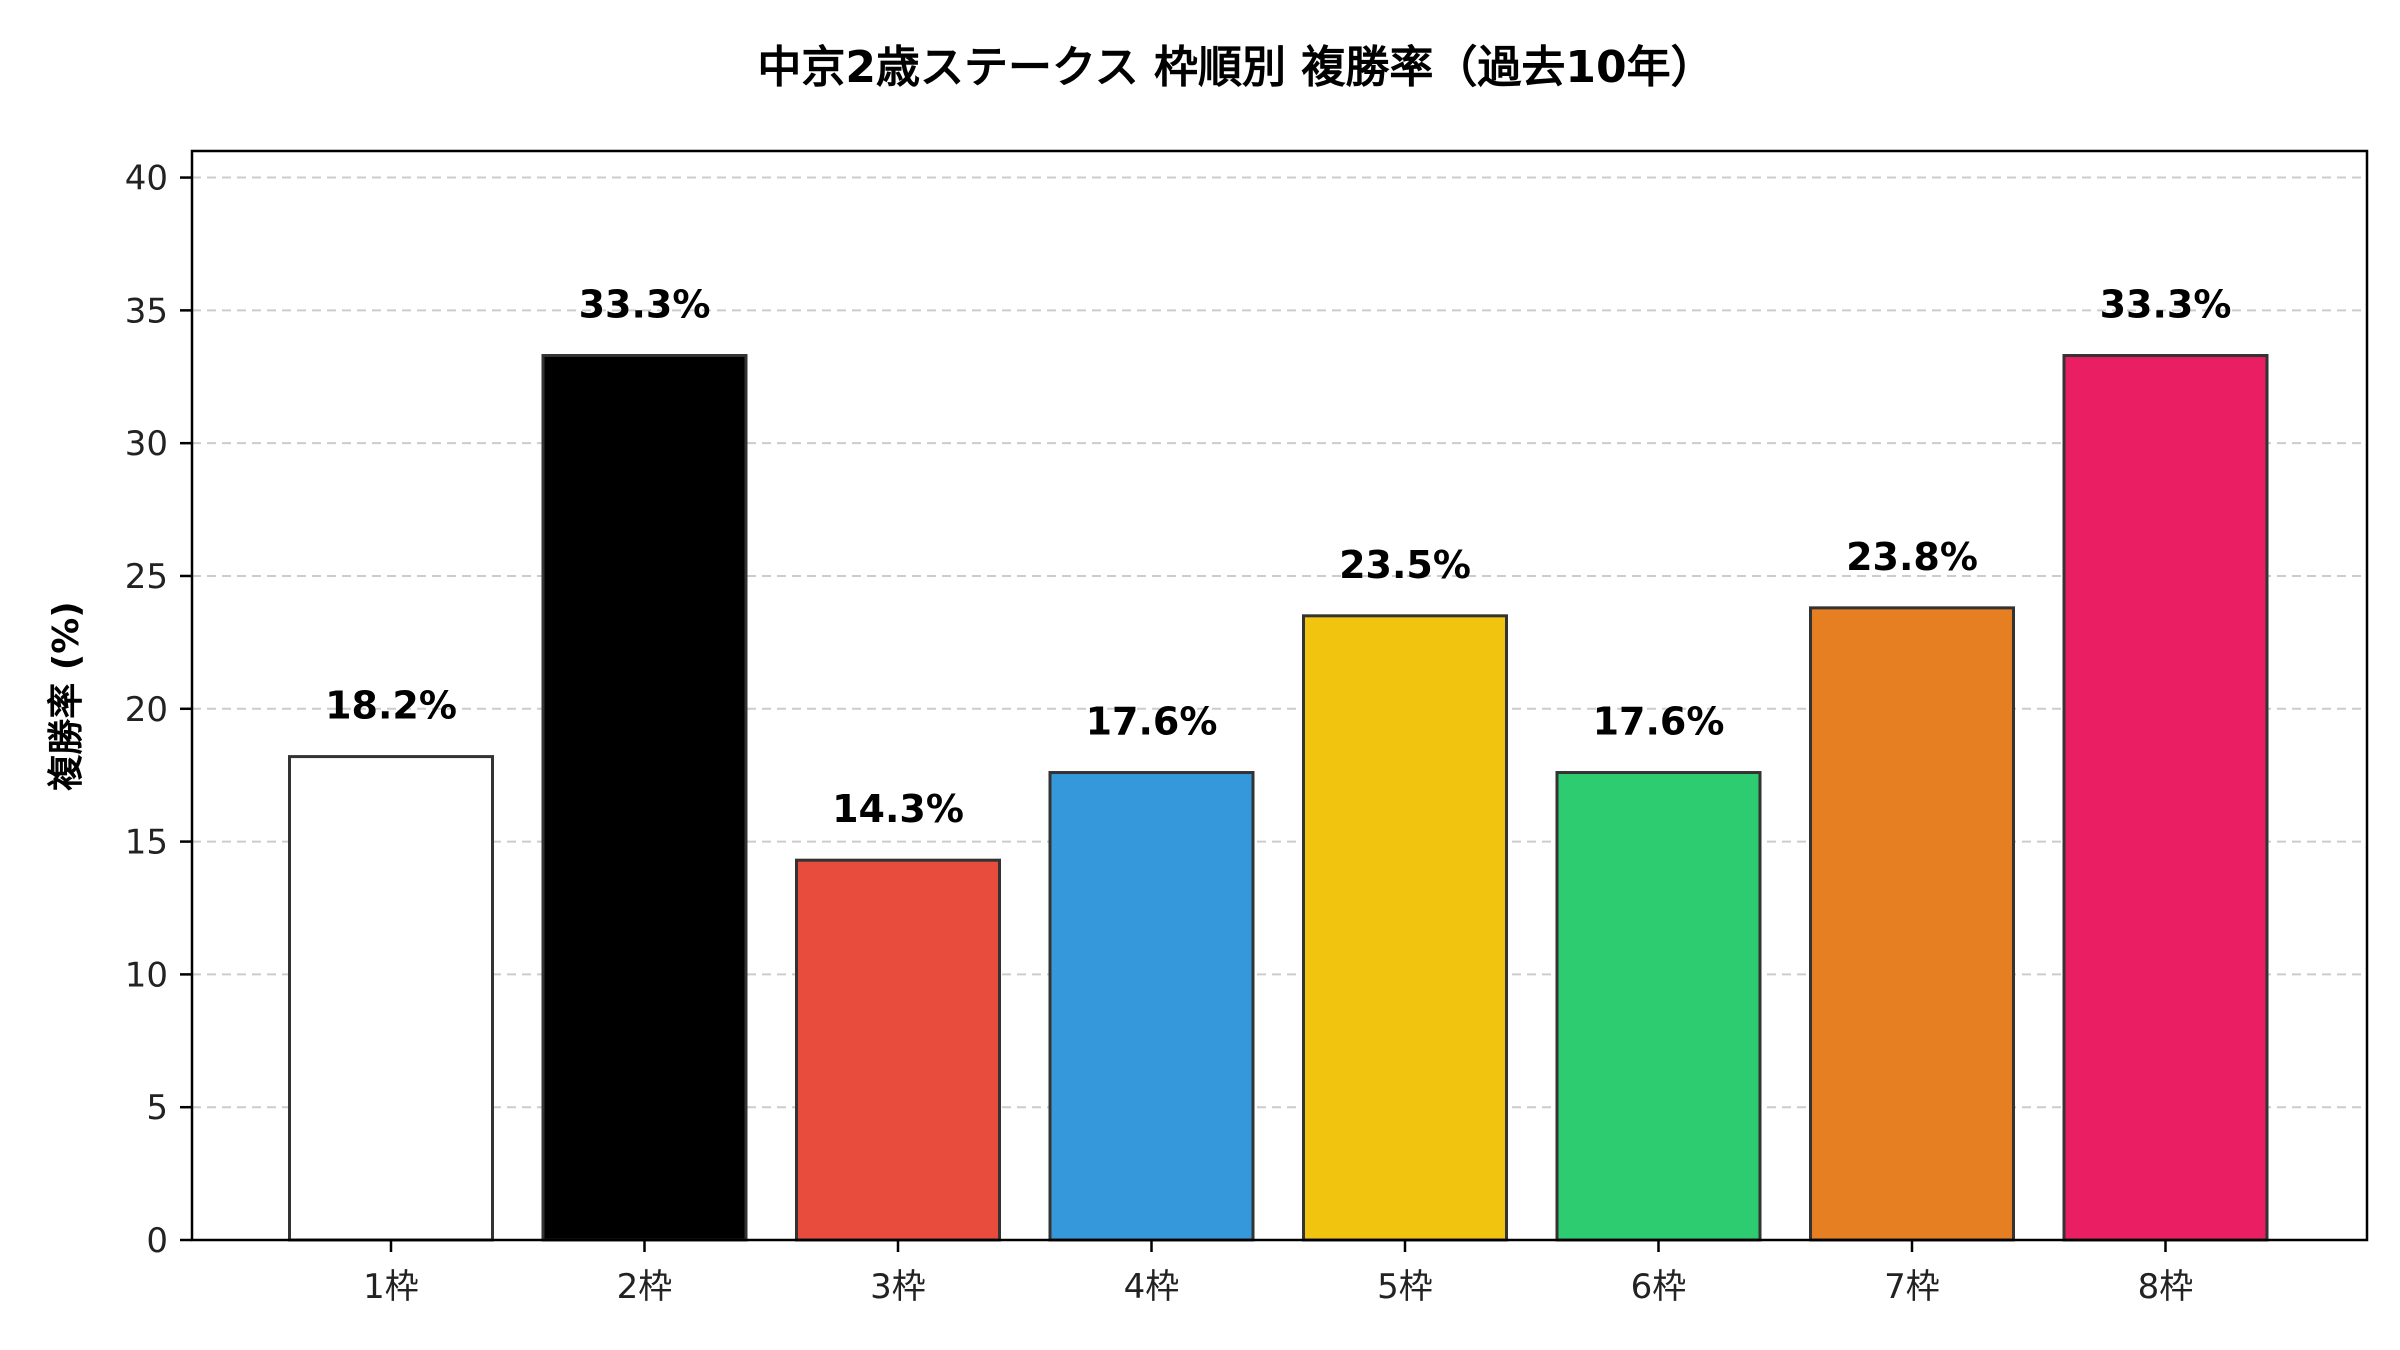 The image size is (2400, 1350). What do you see at coordinates (1912, 1287) in the screenshot?
I see `x-tick-label-7枠: 7枠` at bounding box center [1912, 1287].